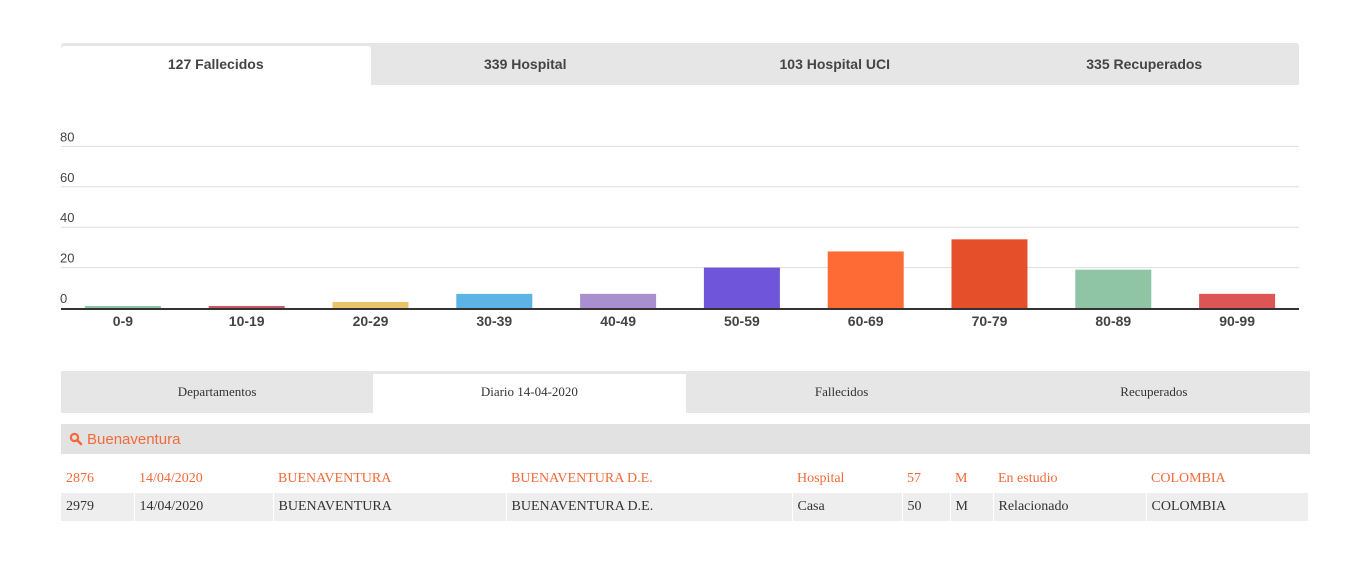  Describe the element at coordinates (67, 217) in the screenshot. I see `y-tick-label: 40` at that location.